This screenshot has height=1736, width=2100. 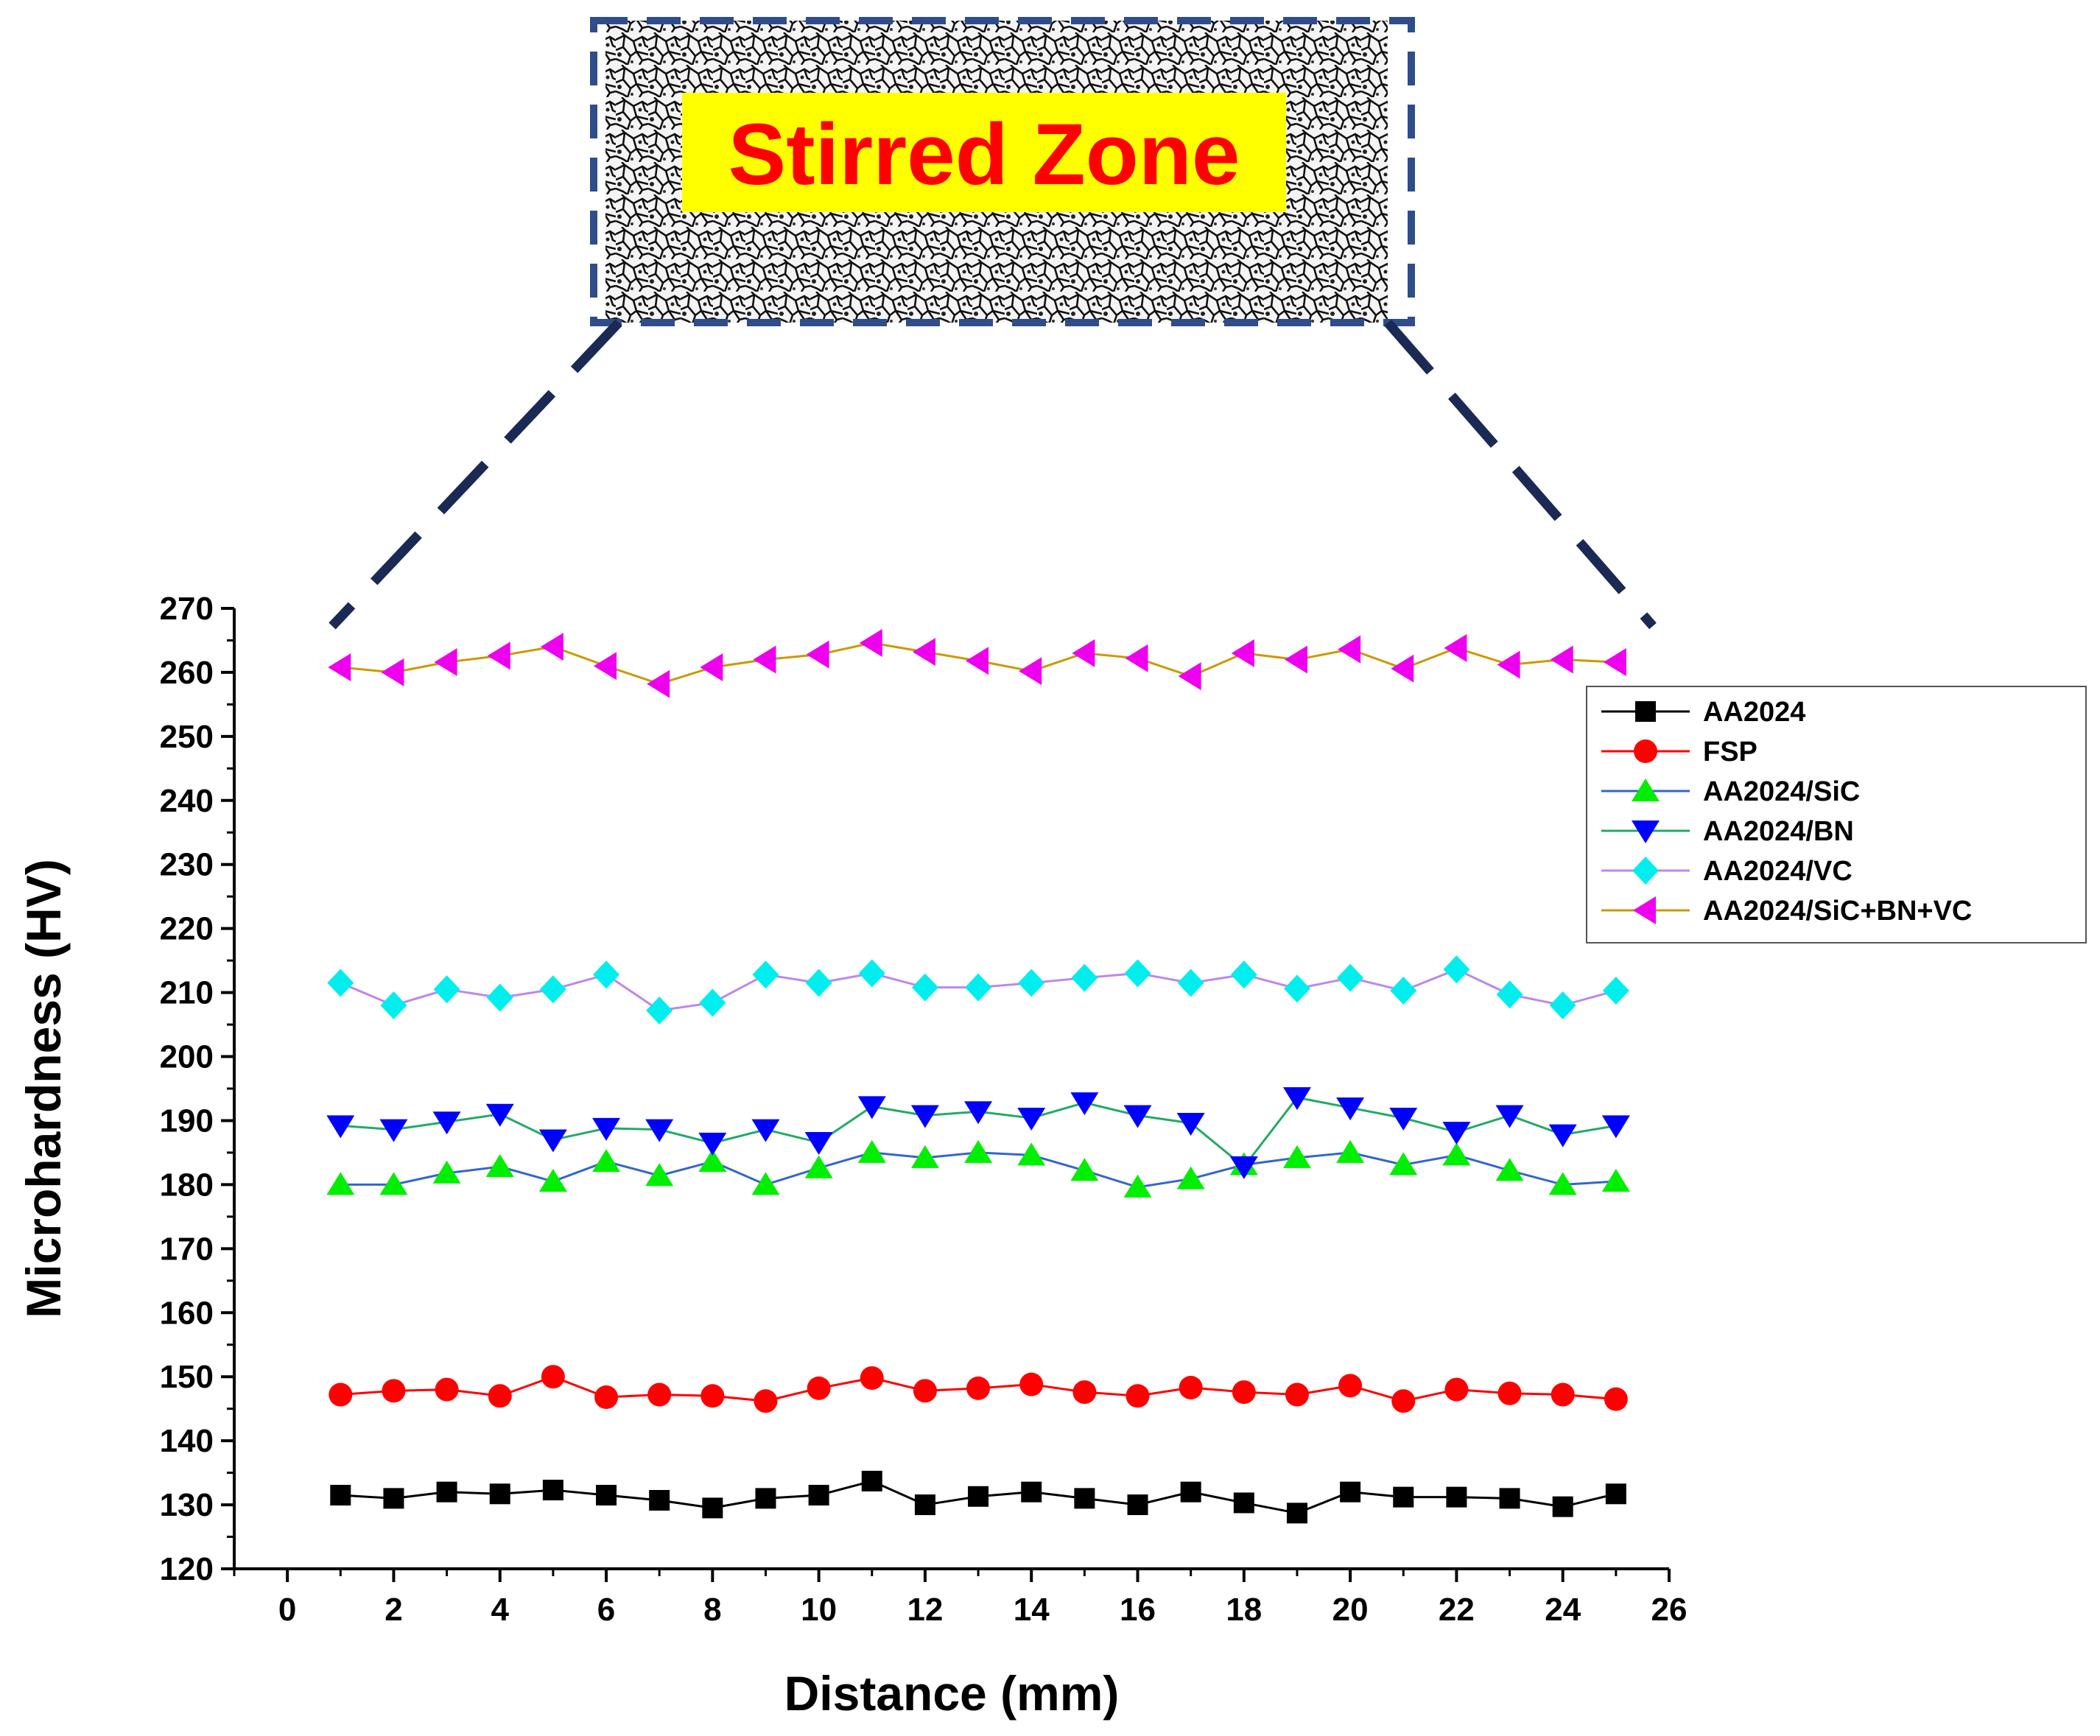 I want to click on y-tick-label: 230, so click(x=187, y=865).